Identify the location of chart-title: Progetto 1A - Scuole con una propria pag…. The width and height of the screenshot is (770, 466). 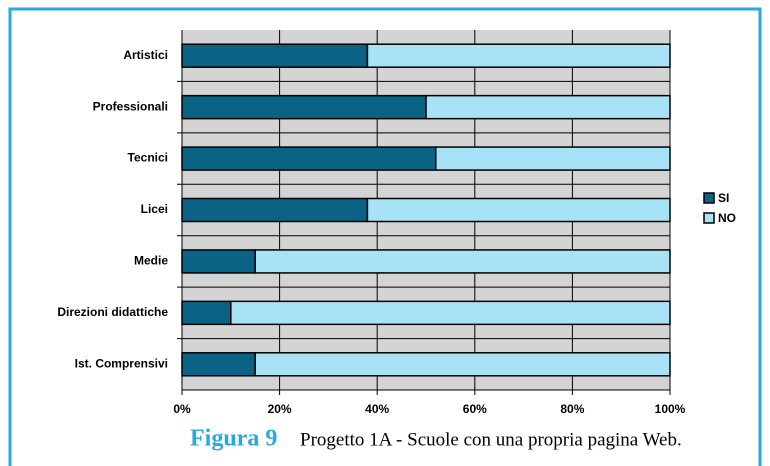
(491, 439).